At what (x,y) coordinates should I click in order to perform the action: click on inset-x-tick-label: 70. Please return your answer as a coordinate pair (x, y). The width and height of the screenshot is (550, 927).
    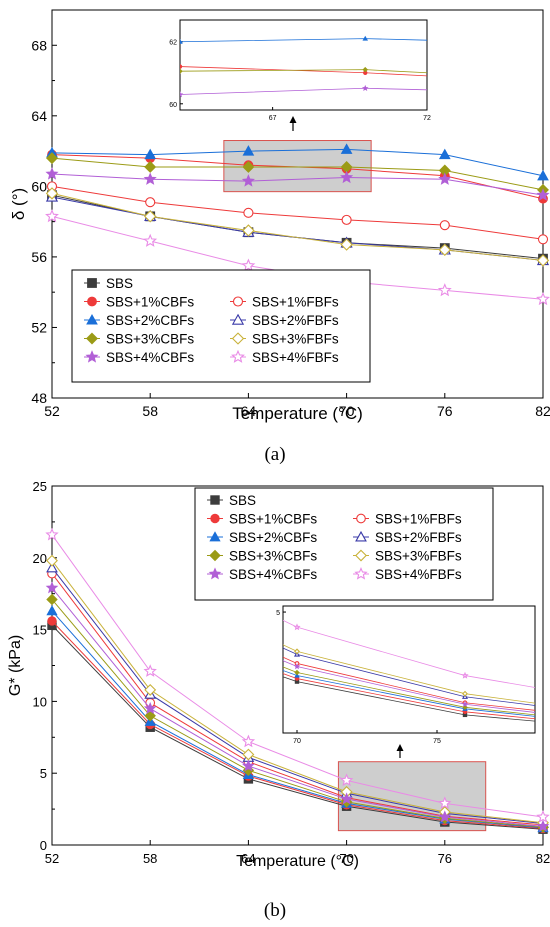
    Looking at the image, I should click on (297, 741).